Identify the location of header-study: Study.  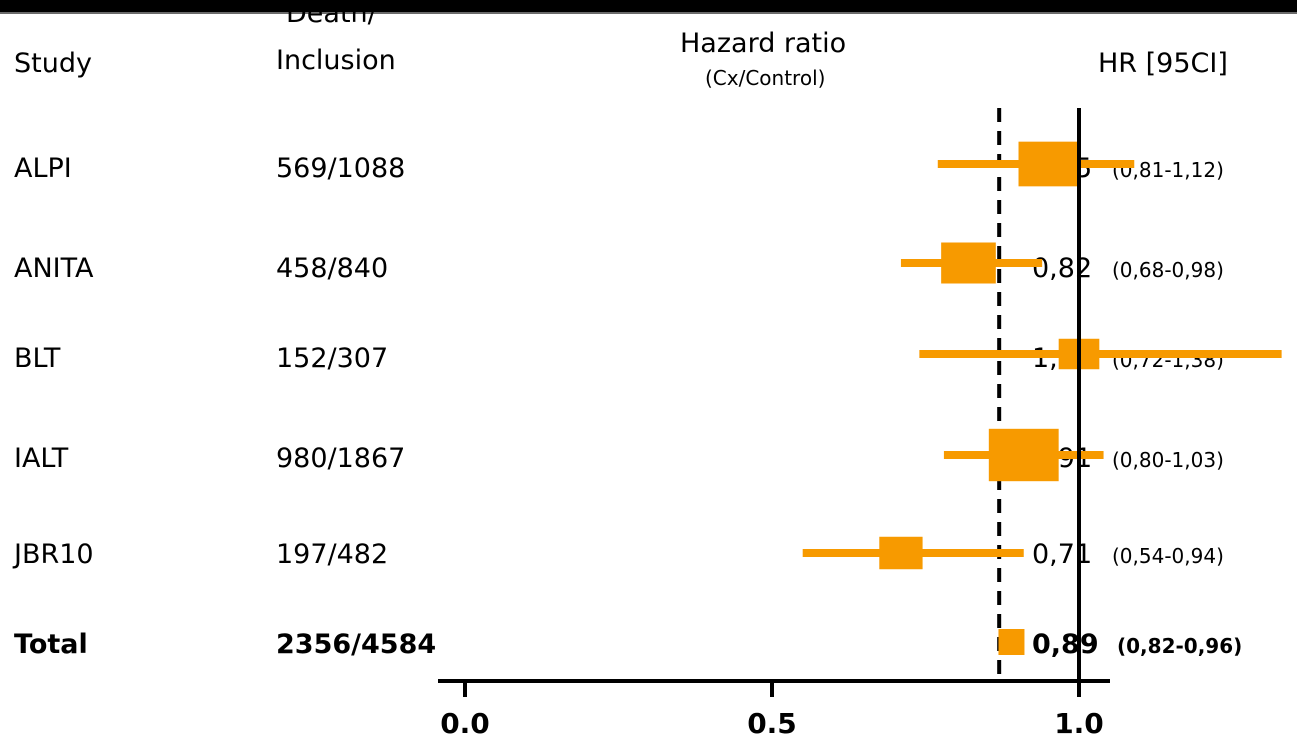
(53, 63).